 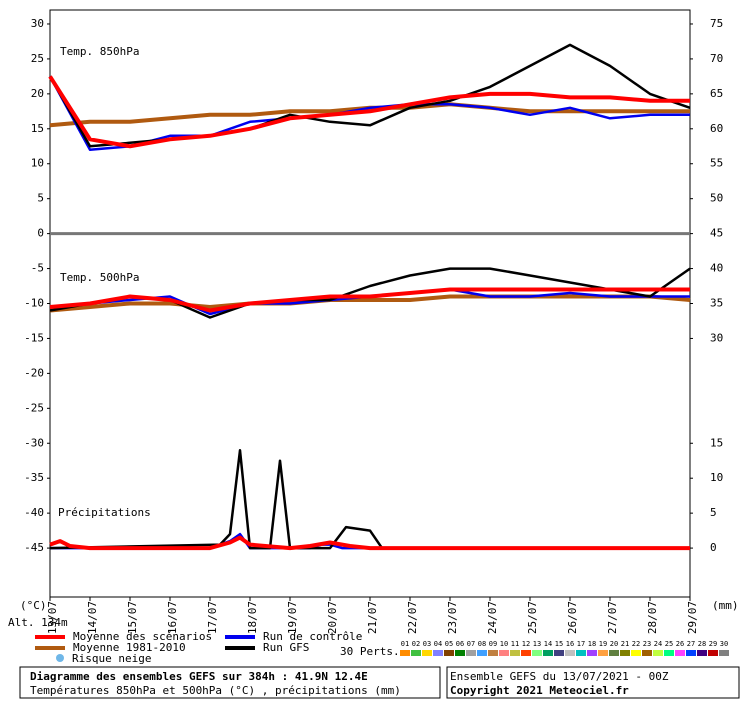 I want to click on y2-tick-label: 75, so click(x=716, y=23).